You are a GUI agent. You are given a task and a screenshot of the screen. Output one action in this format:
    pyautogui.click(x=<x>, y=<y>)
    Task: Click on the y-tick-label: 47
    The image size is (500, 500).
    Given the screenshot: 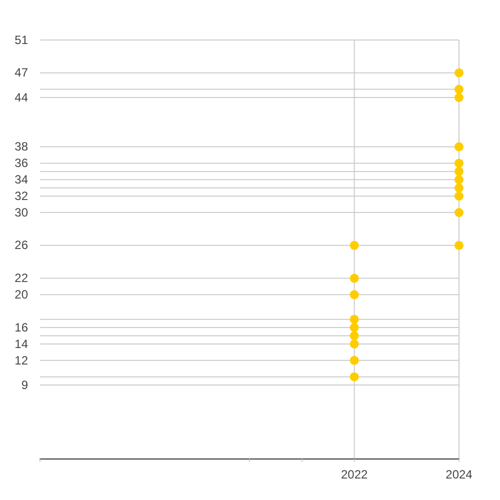 What is the action you would take?
    pyautogui.click(x=21, y=73)
    